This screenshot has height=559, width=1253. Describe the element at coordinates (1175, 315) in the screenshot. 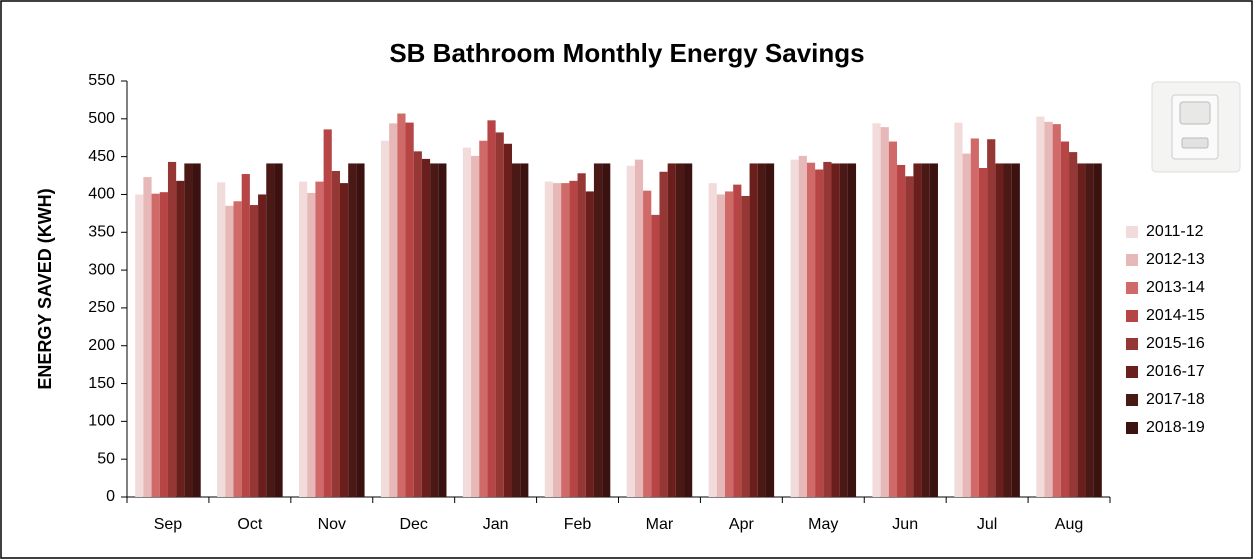

I see `legend-label: 2014-15` at that location.